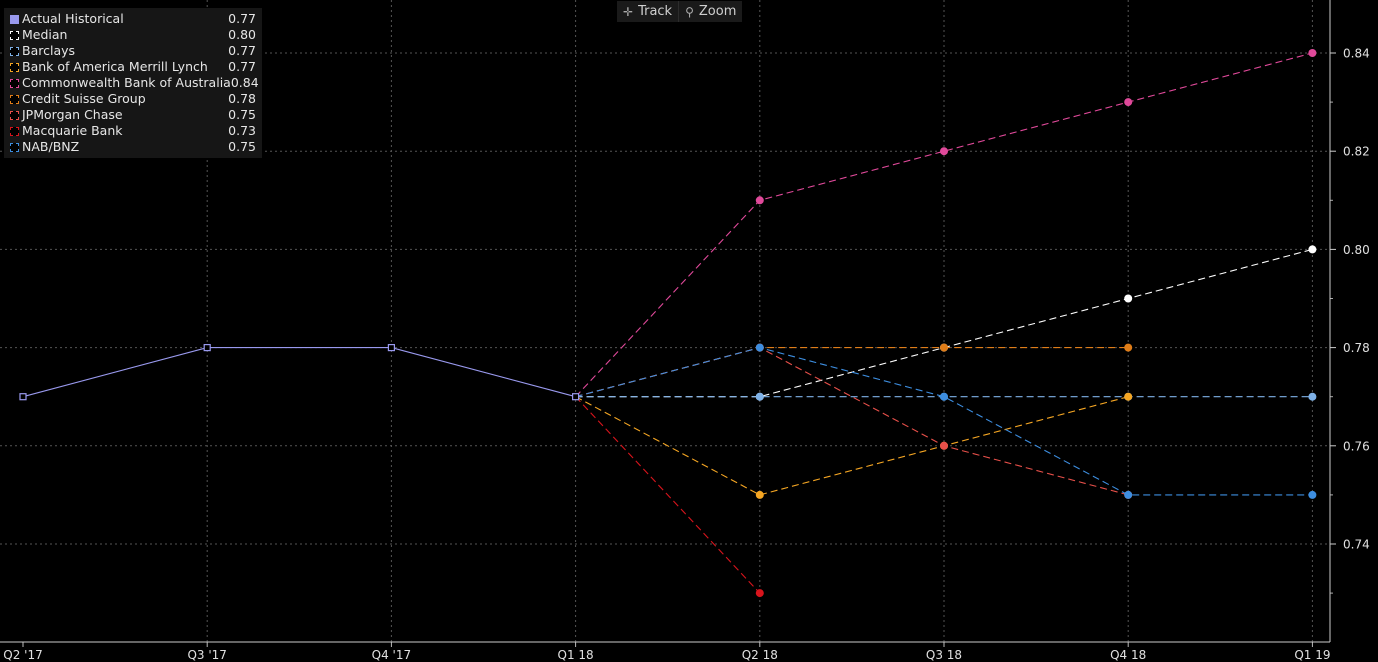  I want to click on legend-item-commonwealth-bank-of-australia: Commonwealth Bank of Australia 0.84, so click(133, 83).